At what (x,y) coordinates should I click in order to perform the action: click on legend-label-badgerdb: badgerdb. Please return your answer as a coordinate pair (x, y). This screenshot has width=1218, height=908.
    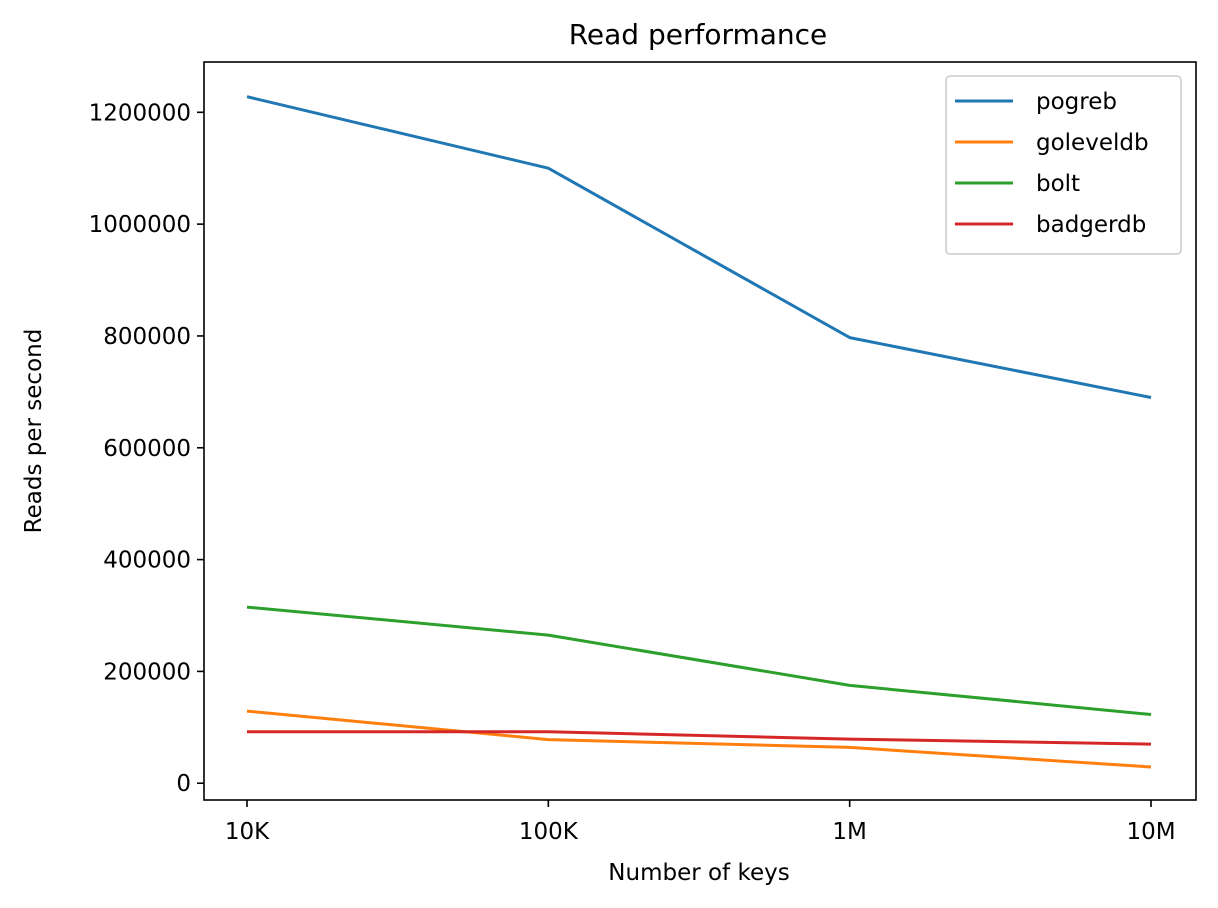
    Looking at the image, I should click on (1091, 225).